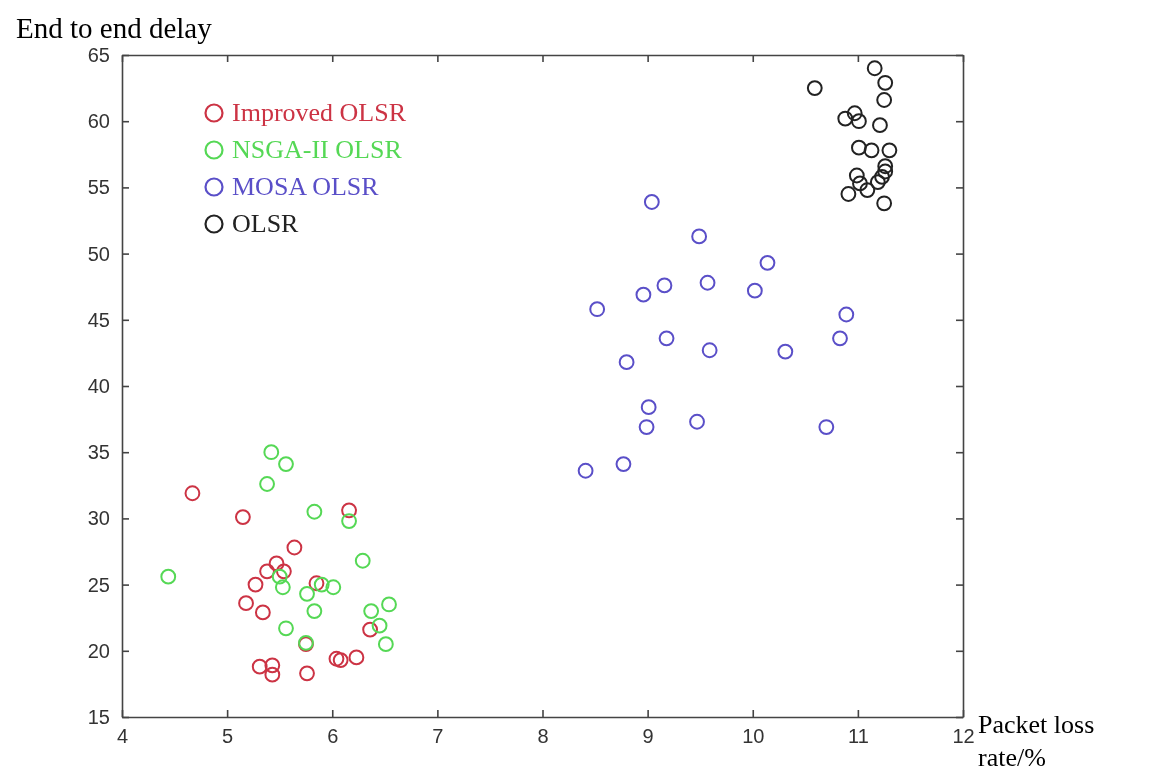 This screenshot has width=1159, height=782. Describe the element at coordinates (122, 736) in the screenshot. I see `x-tick-label: 4` at that location.